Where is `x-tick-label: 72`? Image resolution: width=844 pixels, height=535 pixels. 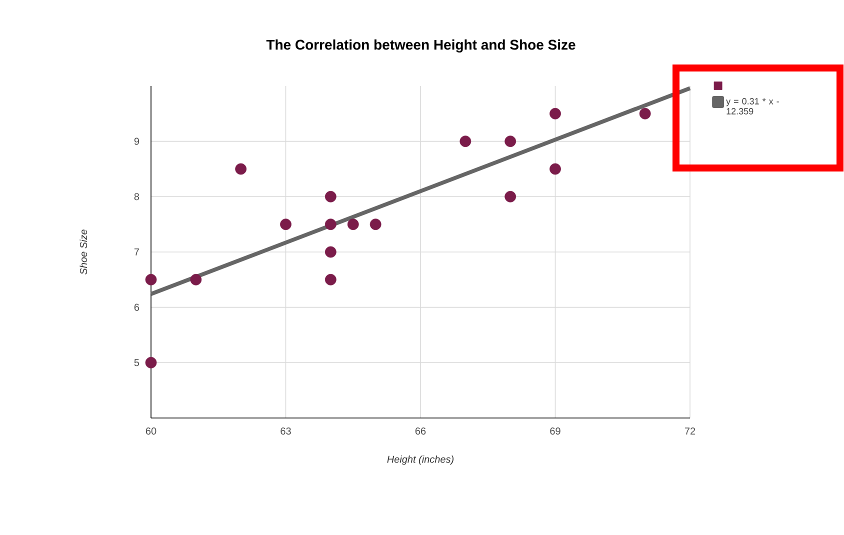
x-tick-label: 72 is located at coordinates (690, 431).